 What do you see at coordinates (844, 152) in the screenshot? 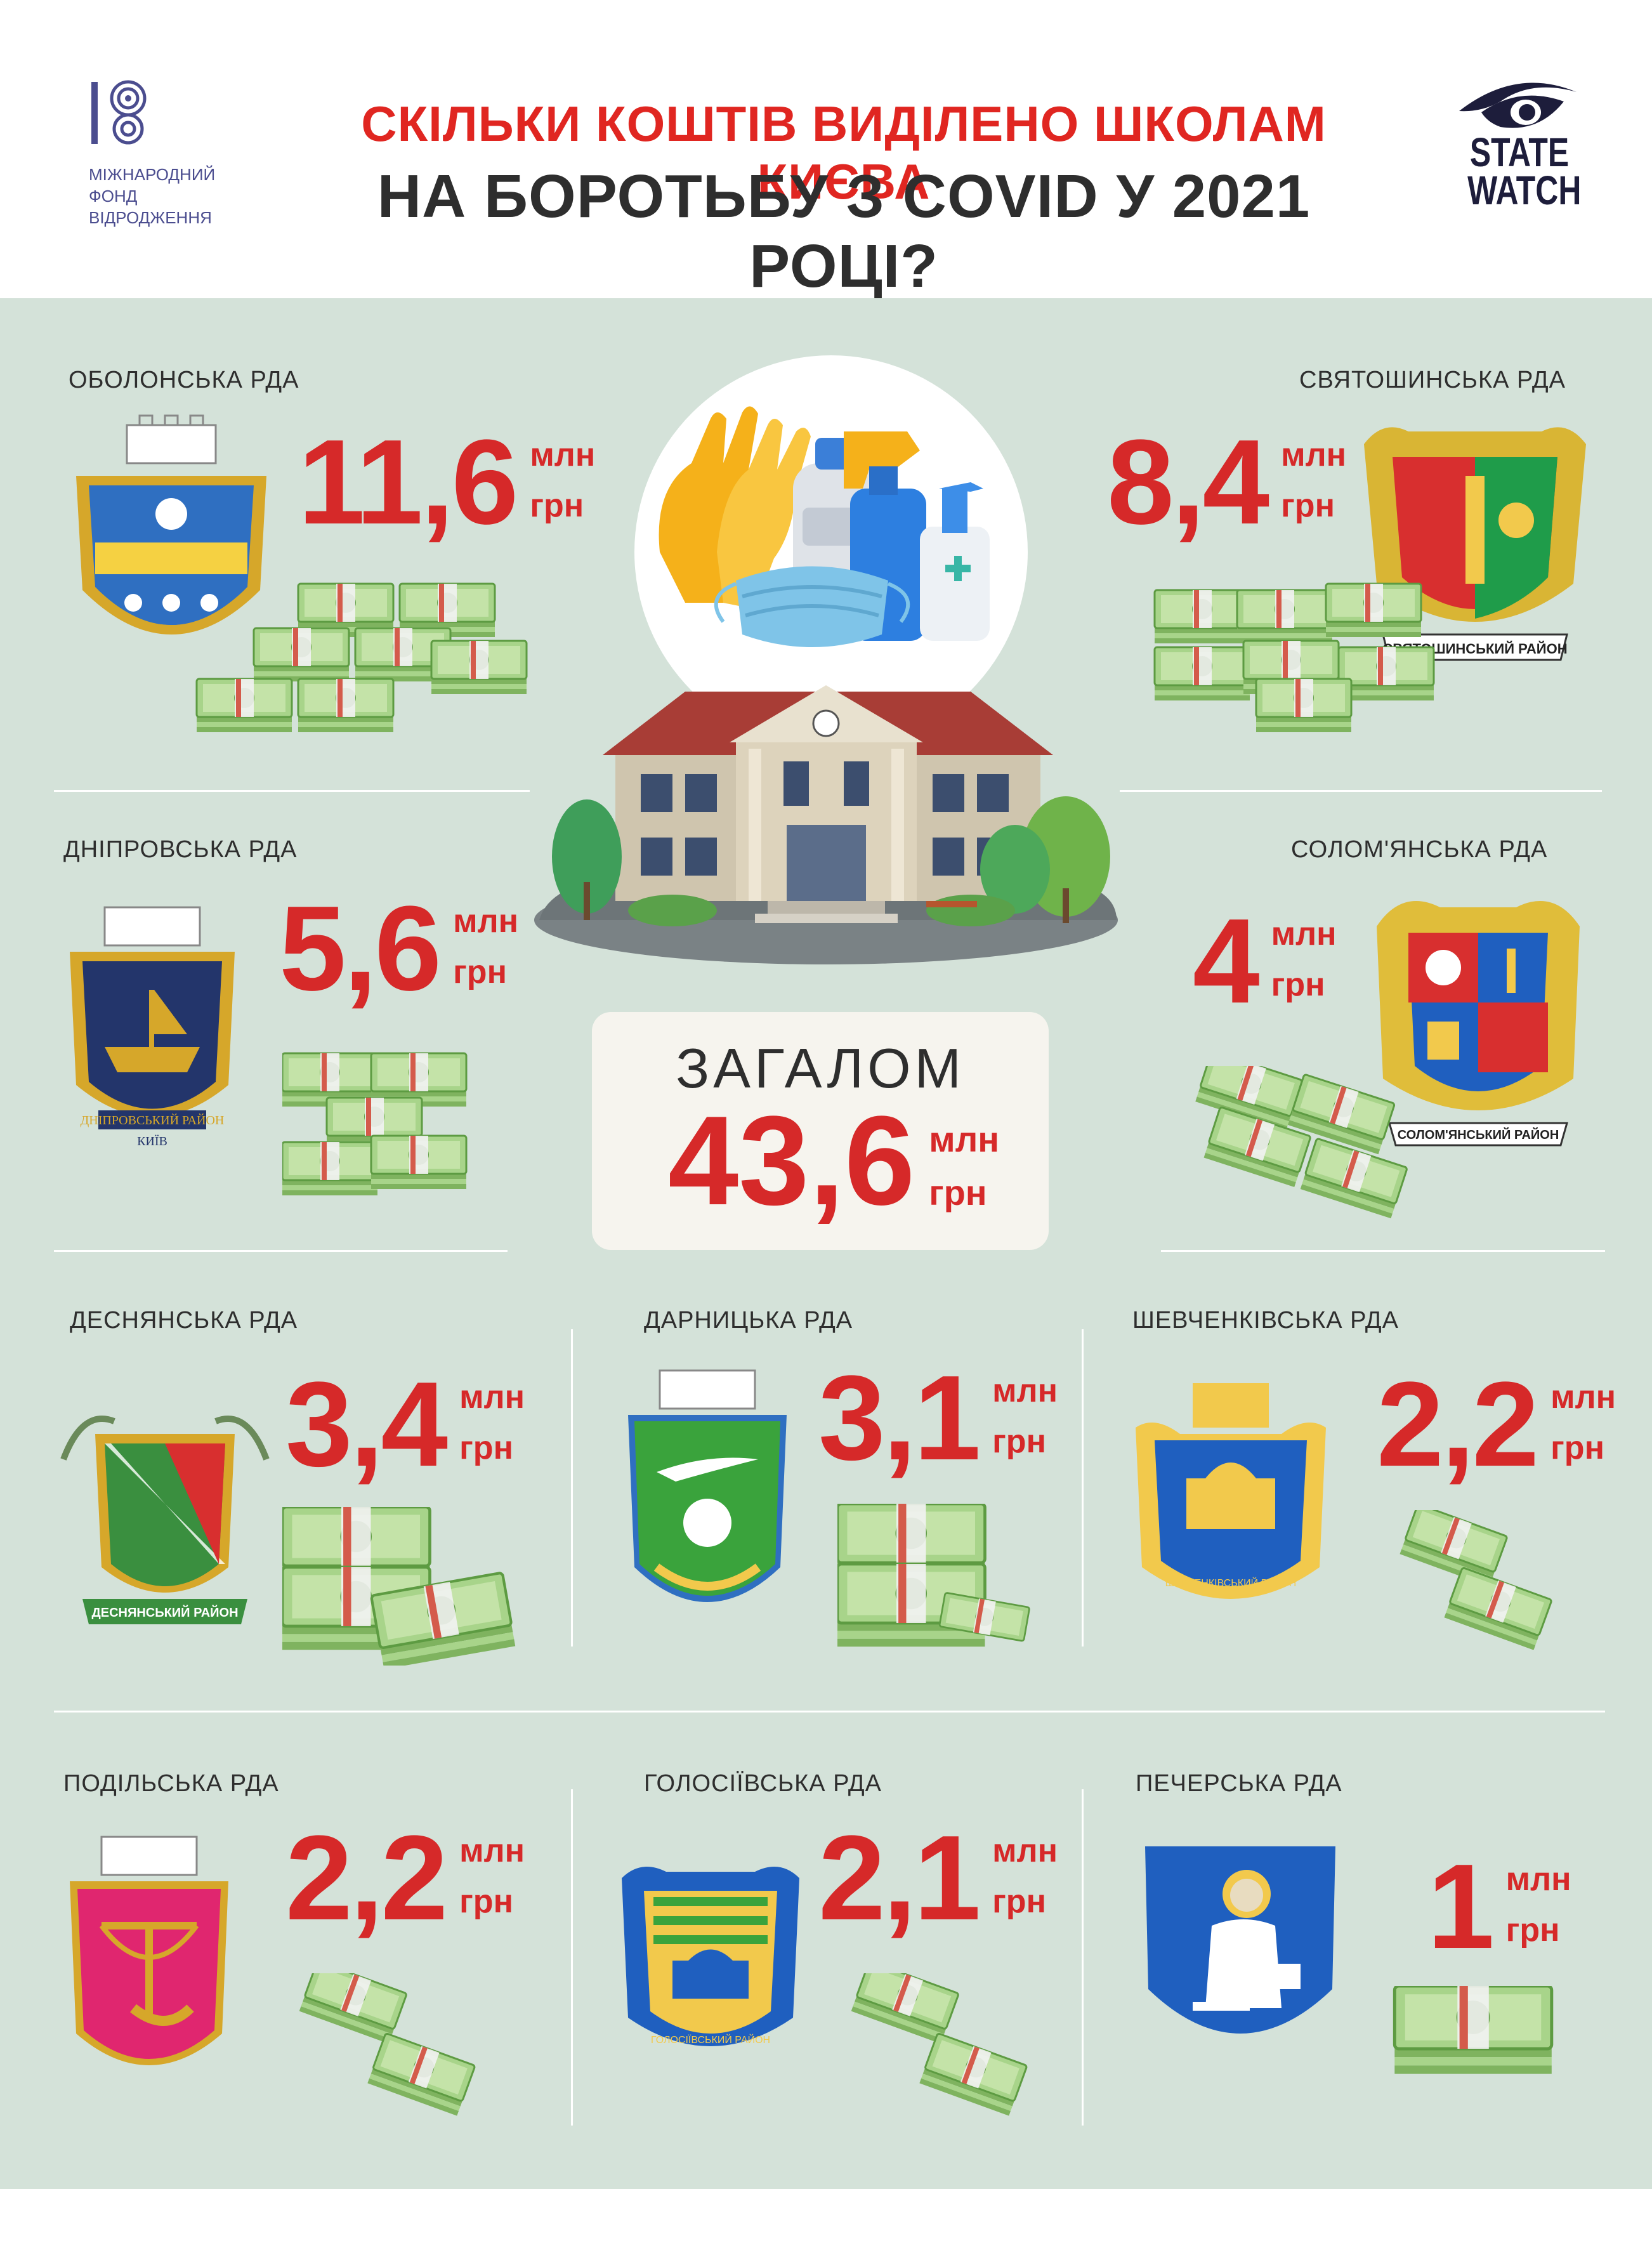
I see `title-line1: СКІЛЬКИ КОШТІВ ВИДІЛЕНО ШКОЛАМ КИЄВА` at bounding box center [844, 152].